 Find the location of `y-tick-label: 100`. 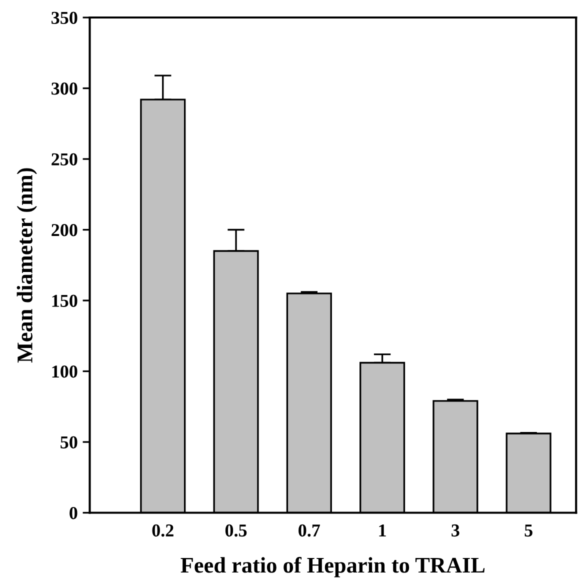

y-tick-label: 100 is located at coordinates (65, 372).